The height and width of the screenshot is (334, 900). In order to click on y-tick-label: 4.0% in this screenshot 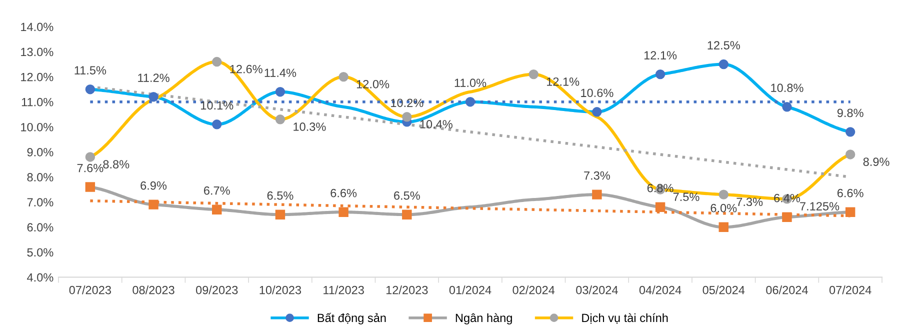, I will do `click(40, 277)`.